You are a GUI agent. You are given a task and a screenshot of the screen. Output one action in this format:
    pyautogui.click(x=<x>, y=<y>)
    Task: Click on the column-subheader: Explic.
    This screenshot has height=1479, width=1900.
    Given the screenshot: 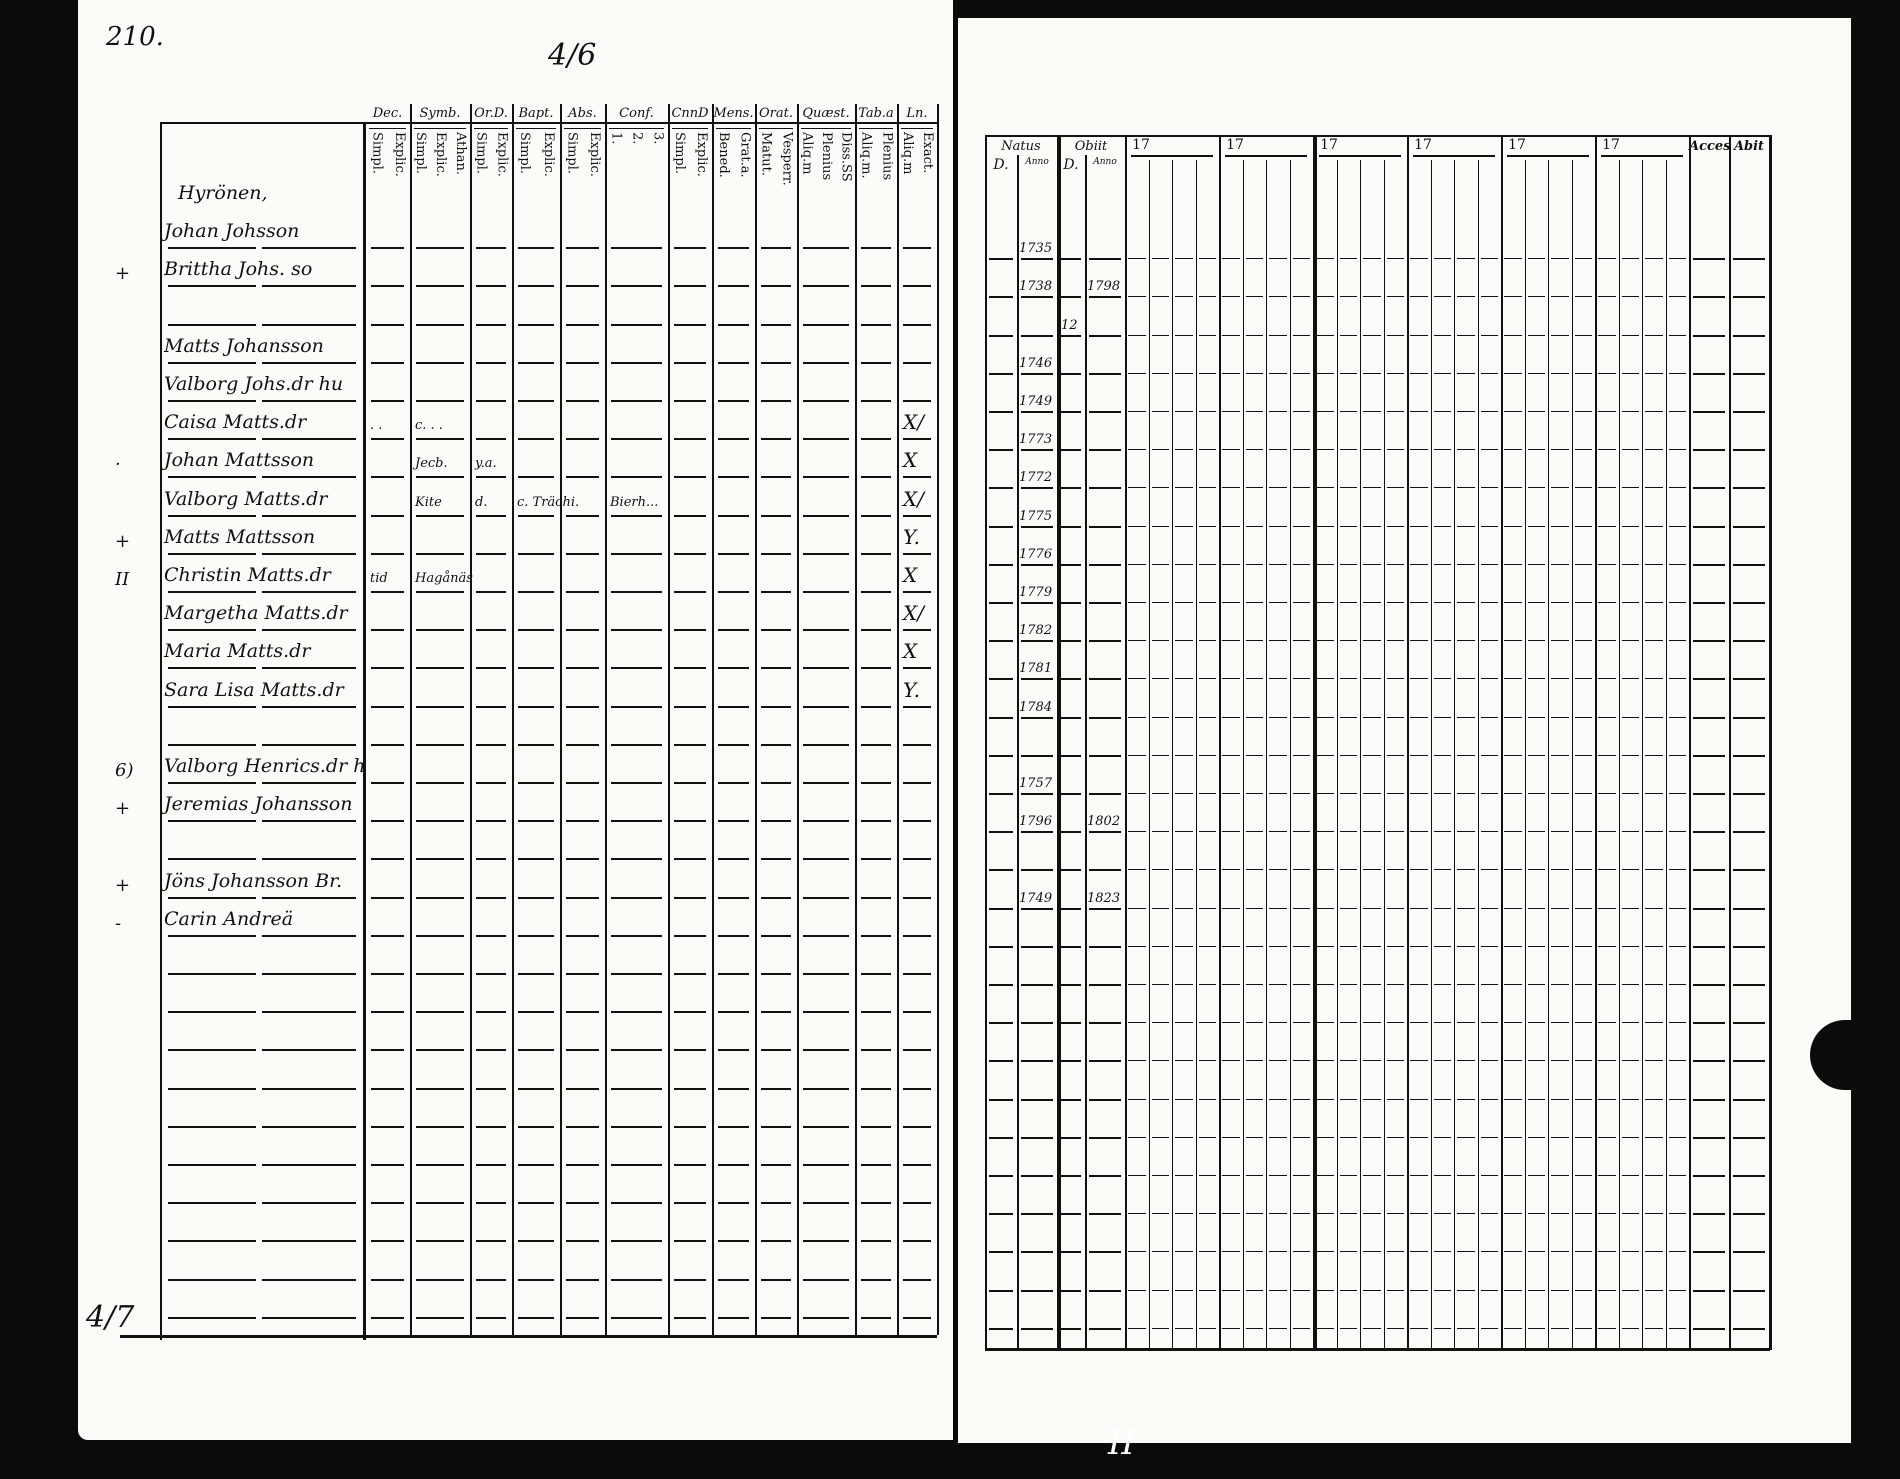 What is the action you would take?
    pyautogui.click(x=502, y=154)
    